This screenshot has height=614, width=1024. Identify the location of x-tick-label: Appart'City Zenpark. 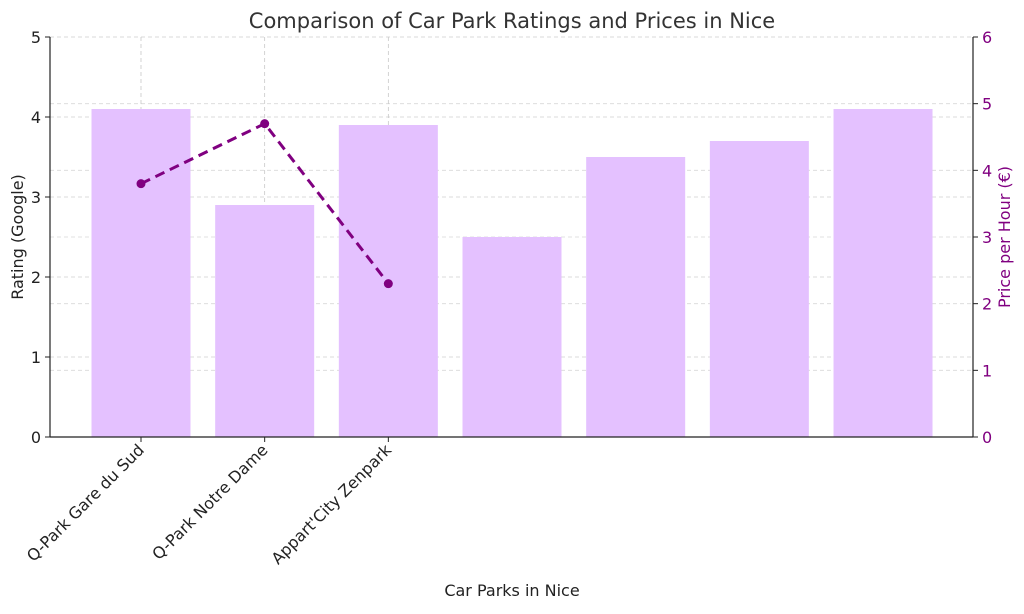
(332, 504).